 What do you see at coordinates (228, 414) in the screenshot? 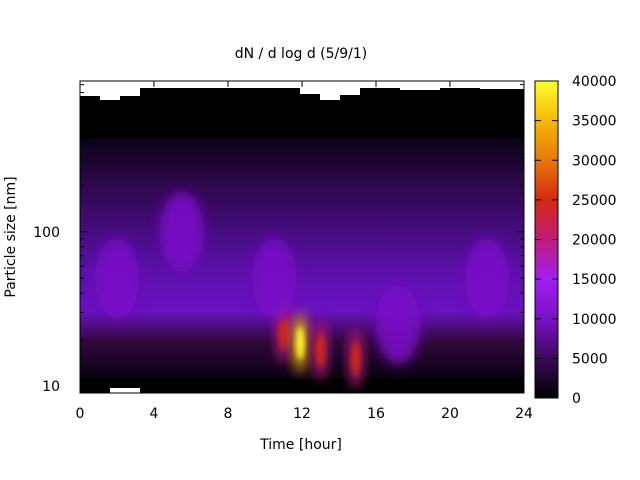
I see `x-tick-label: 8` at bounding box center [228, 414].